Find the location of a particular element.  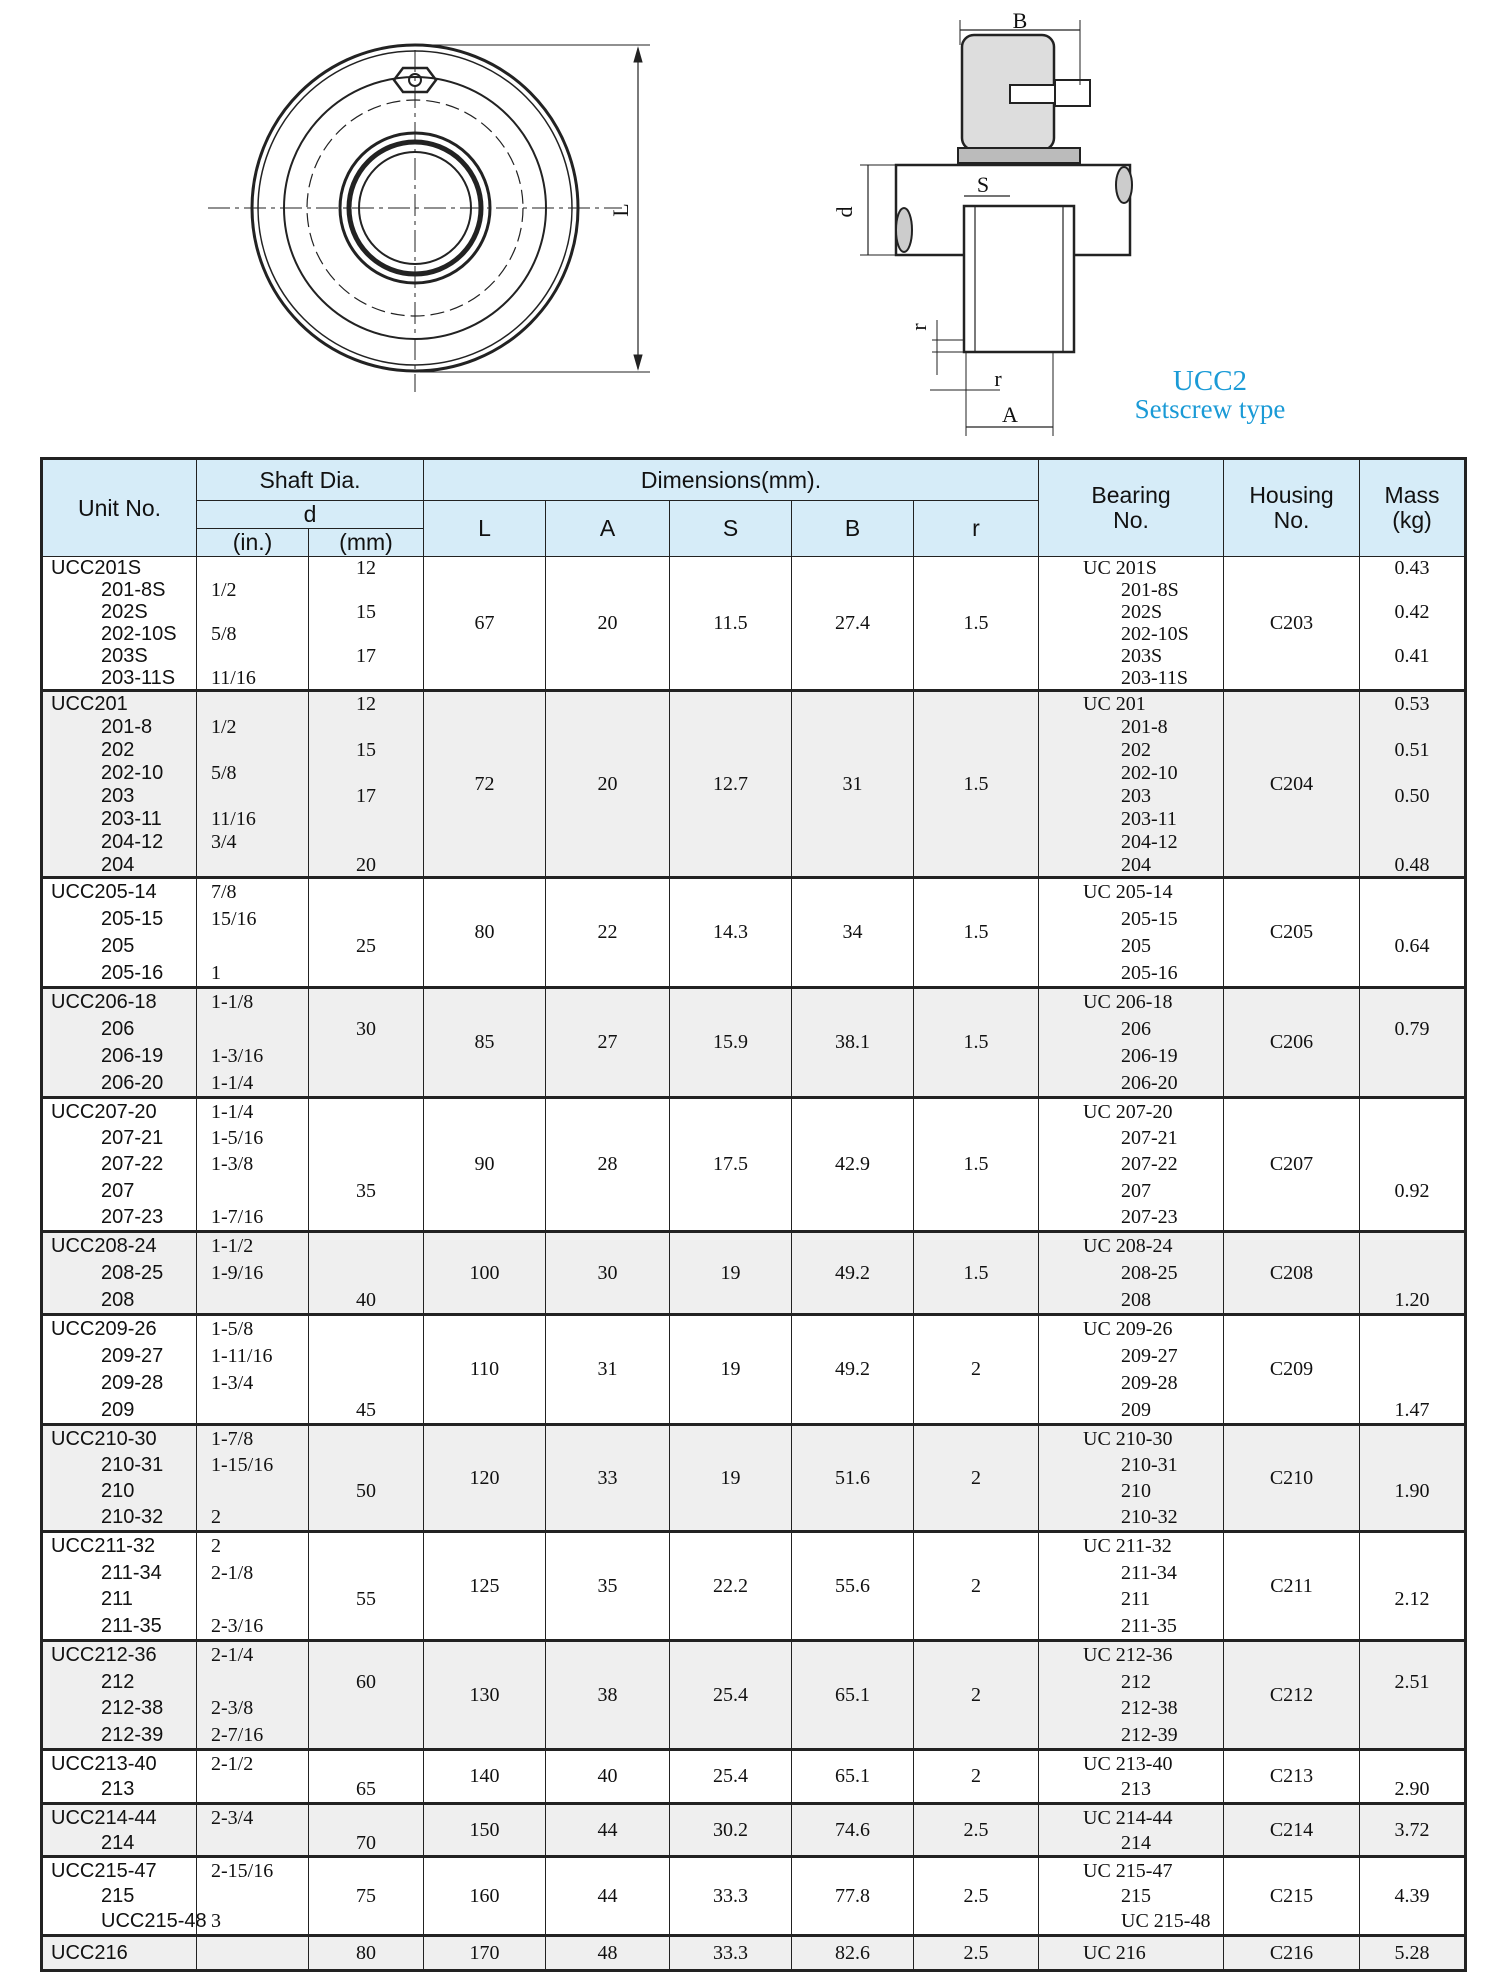

header-r: r is located at coordinates (976, 528).